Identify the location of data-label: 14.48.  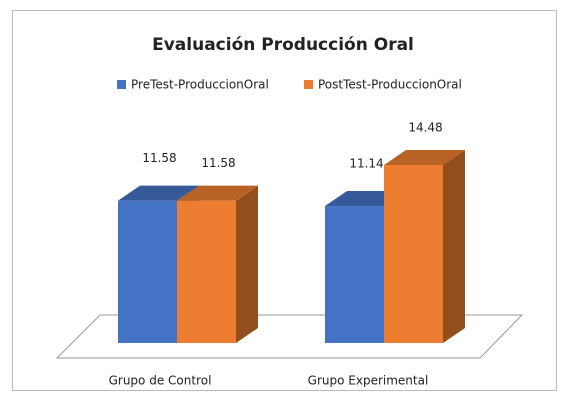
(425, 128).